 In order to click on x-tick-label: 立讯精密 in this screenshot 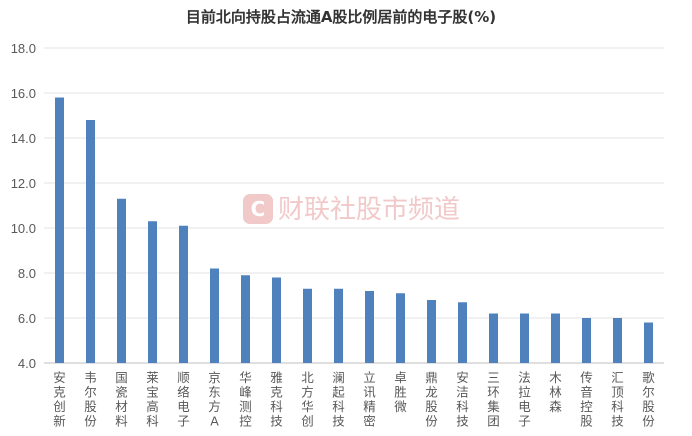, I will do `click(369, 399)`.